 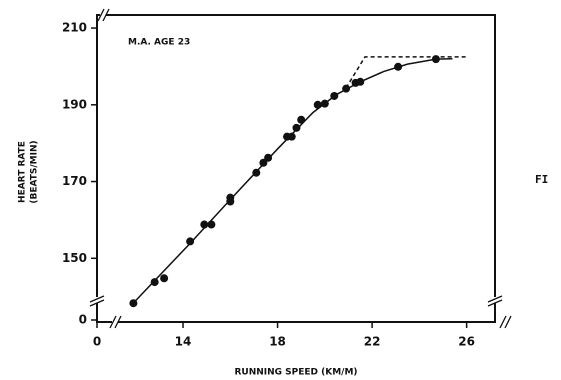 I want to click on y-axis-label-line: (BEATS/MIN), so click(x=35, y=171).